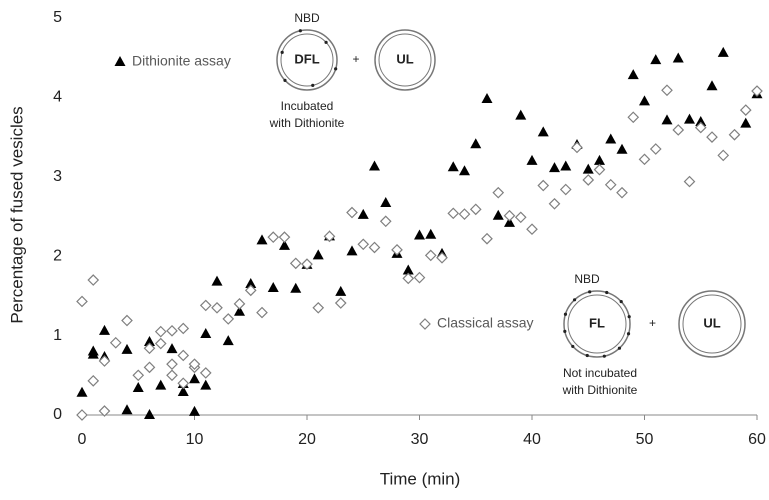 The width and height of the screenshot is (769, 500). I want to click on x-tick-label: 10, so click(195, 439).